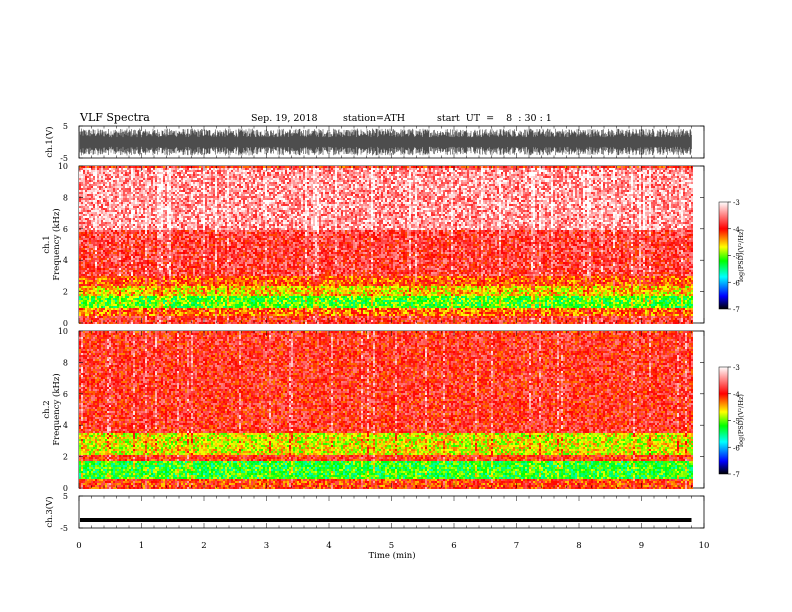  Describe the element at coordinates (47, 409) in the screenshot. I see `y-axis-label: ch.2` at that location.